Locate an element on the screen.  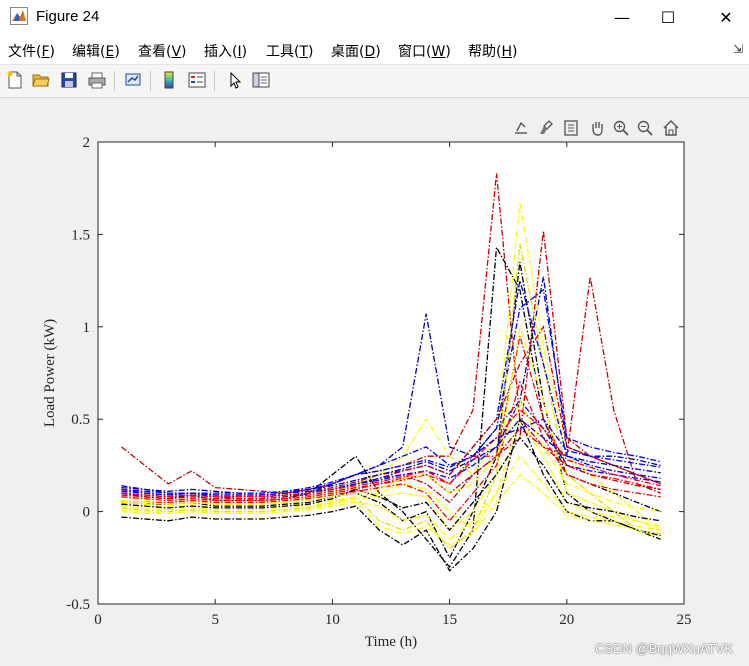
y-tick-label: -0.5 is located at coordinates (78, 605).